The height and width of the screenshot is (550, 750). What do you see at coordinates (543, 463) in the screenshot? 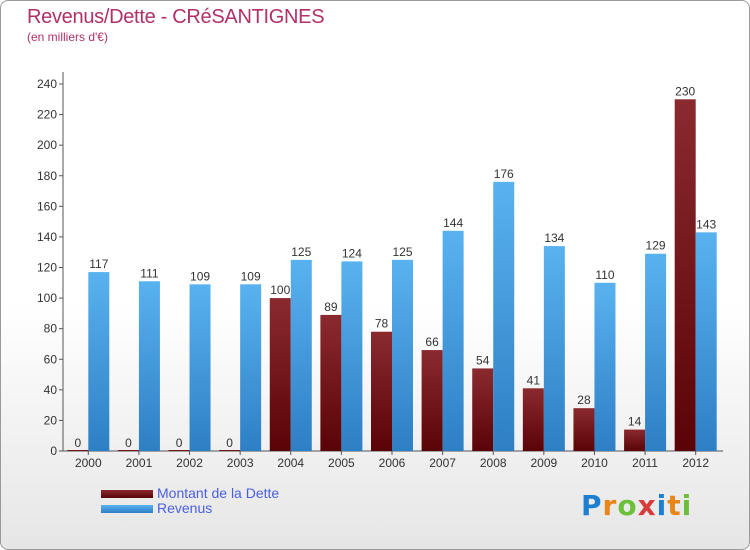
I see `x-tick-label: 2009` at bounding box center [543, 463].